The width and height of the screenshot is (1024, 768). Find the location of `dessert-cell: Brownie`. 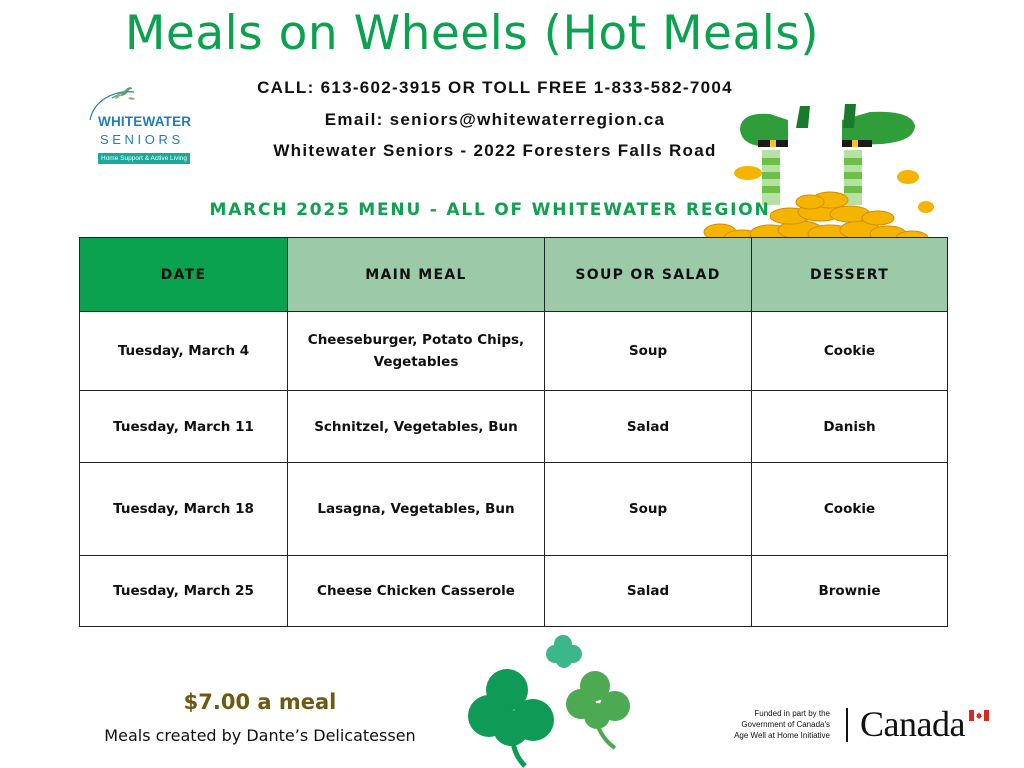

dessert-cell: Brownie is located at coordinates (849, 591).